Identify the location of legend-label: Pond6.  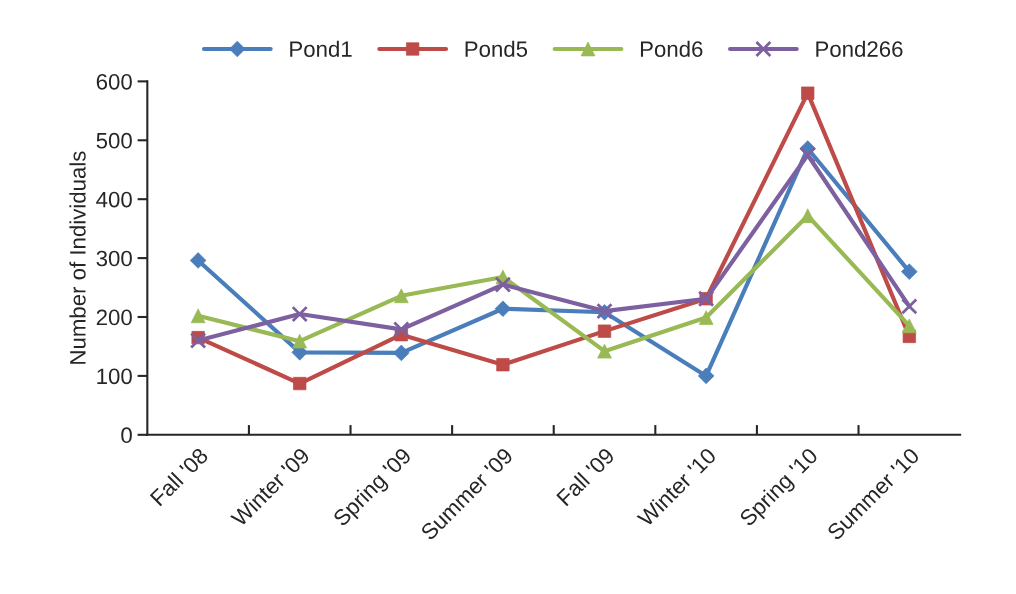
(671, 48).